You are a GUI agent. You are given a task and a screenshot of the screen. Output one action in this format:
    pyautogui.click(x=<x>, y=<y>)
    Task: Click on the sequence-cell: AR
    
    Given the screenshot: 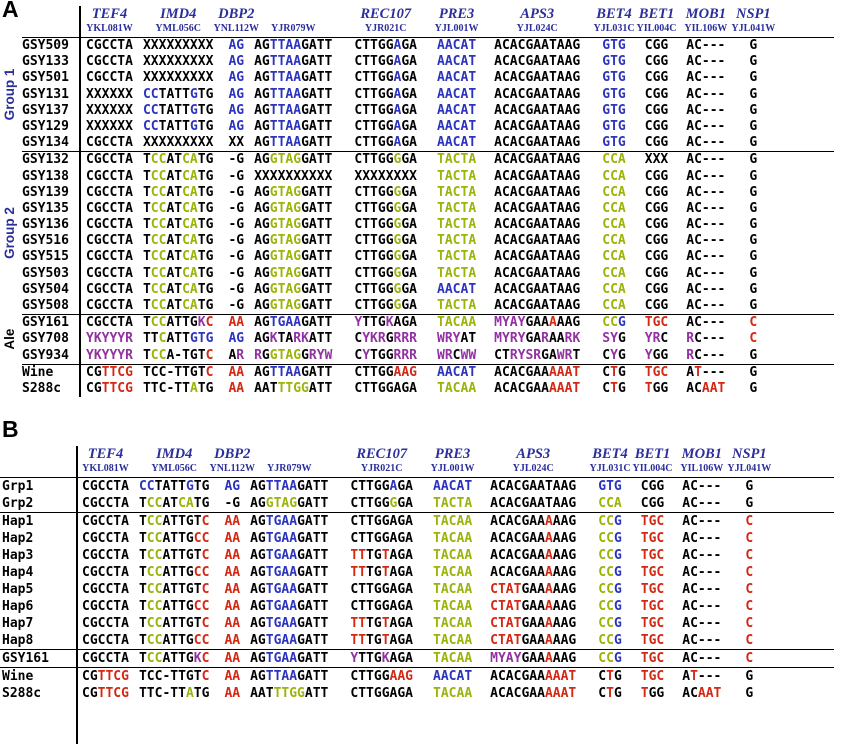 What is the action you would take?
    pyautogui.click(x=236, y=356)
    